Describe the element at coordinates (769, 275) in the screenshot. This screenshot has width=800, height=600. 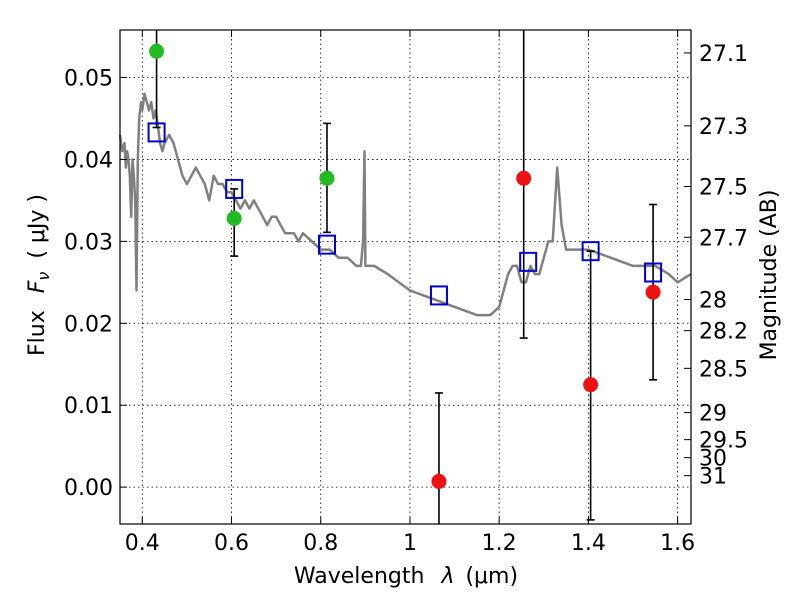
I see `y2-axis-label: Magnitude (AB)` at that location.